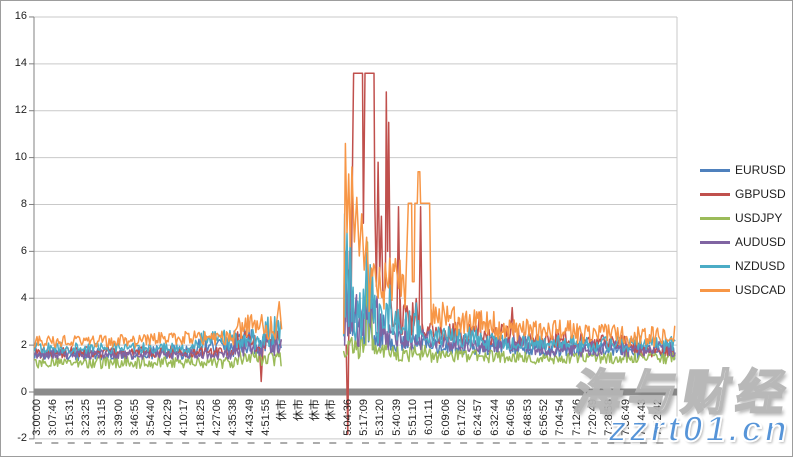  I want to click on x-axis-label: 3:00:00, so click(37, 417).